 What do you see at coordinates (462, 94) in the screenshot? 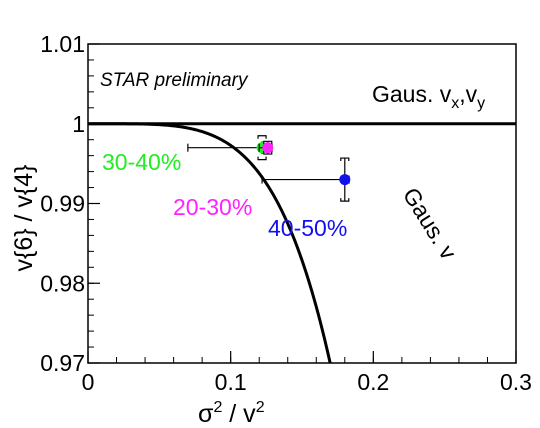
I see `gaus-sep: ,` at bounding box center [462, 94].